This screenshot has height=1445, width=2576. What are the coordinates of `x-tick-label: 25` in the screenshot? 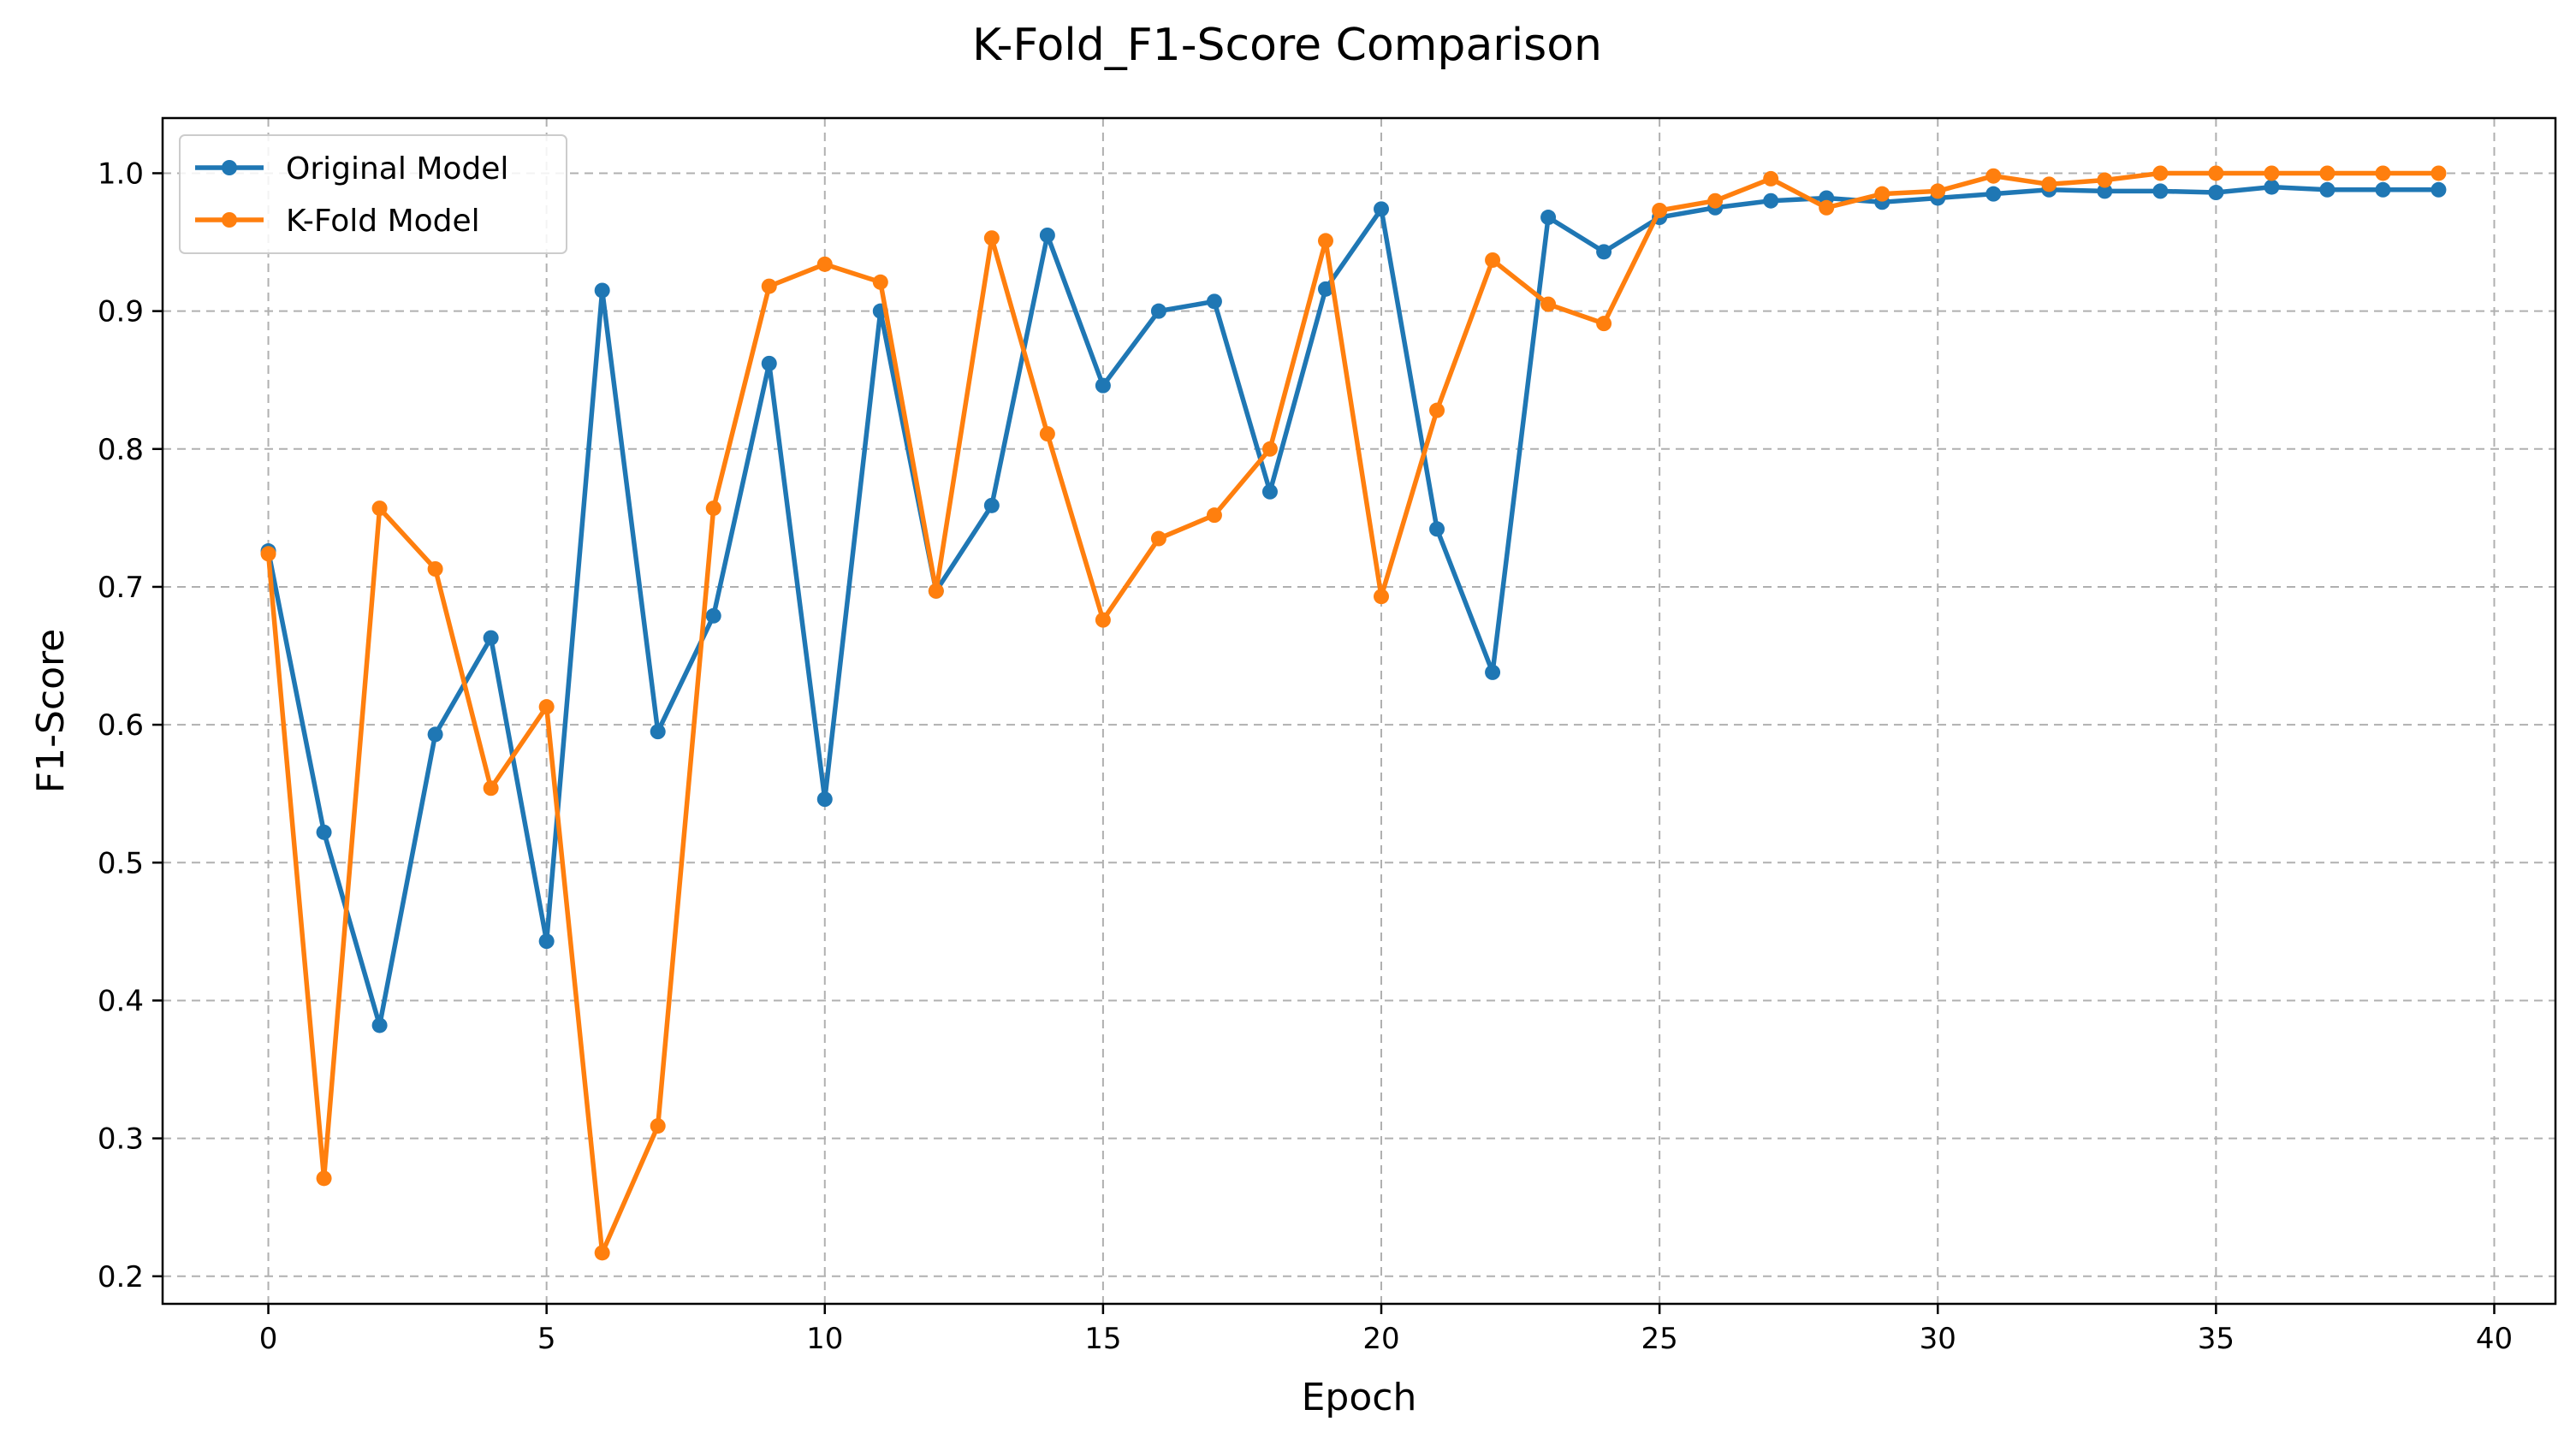 It's located at (1659, 1339).